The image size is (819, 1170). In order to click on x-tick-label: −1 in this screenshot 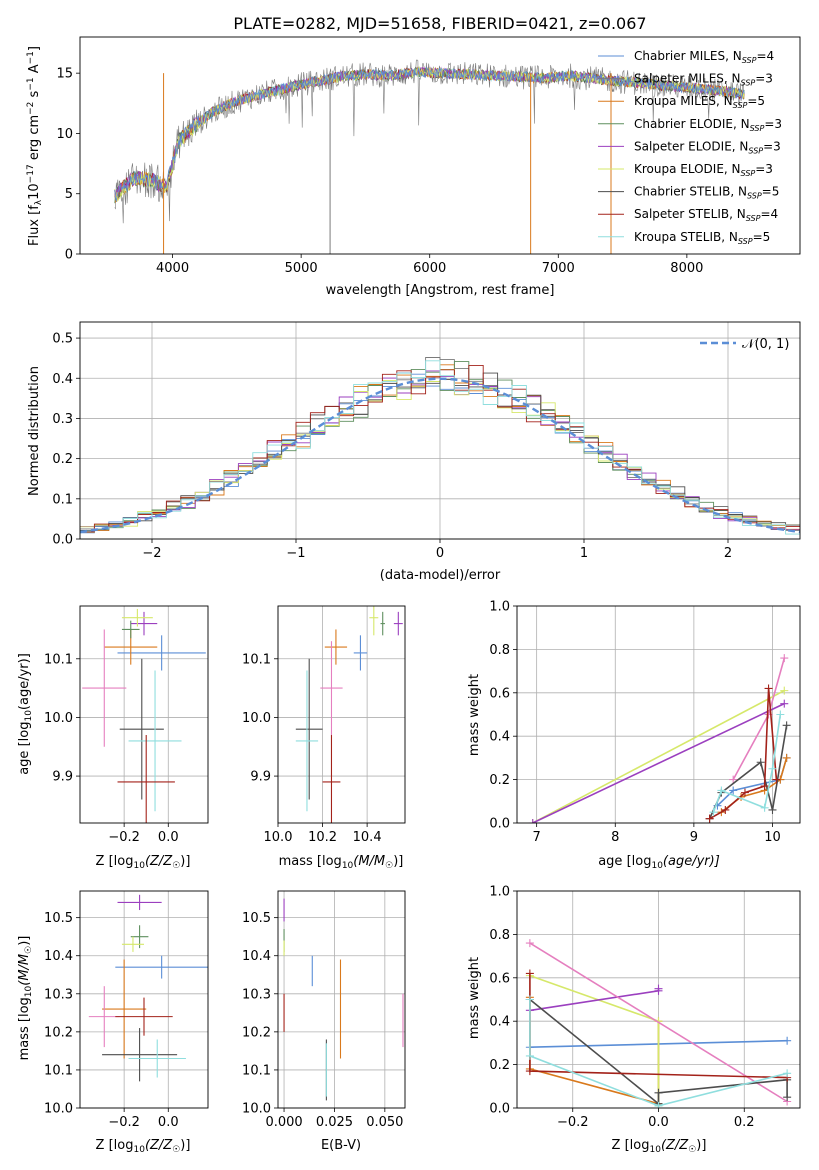, I will do `click(295, 553)`.